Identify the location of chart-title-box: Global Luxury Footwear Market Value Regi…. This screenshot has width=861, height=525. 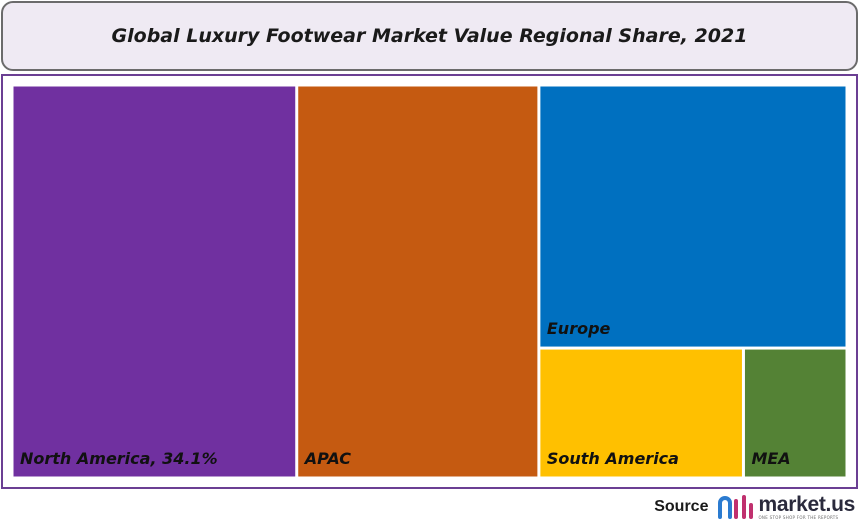
(429, 36).